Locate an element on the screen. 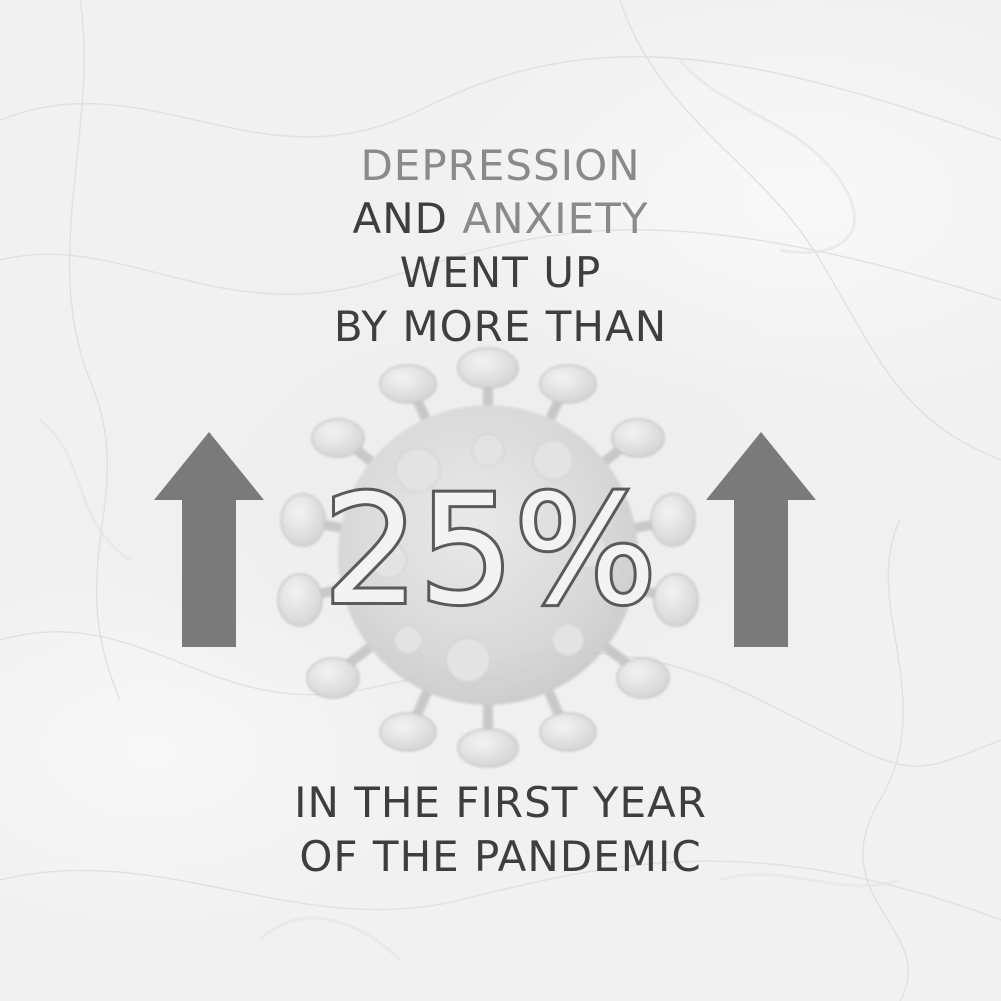  headline-line-4: BY MORE THAN is located at coordinates (500, 326).